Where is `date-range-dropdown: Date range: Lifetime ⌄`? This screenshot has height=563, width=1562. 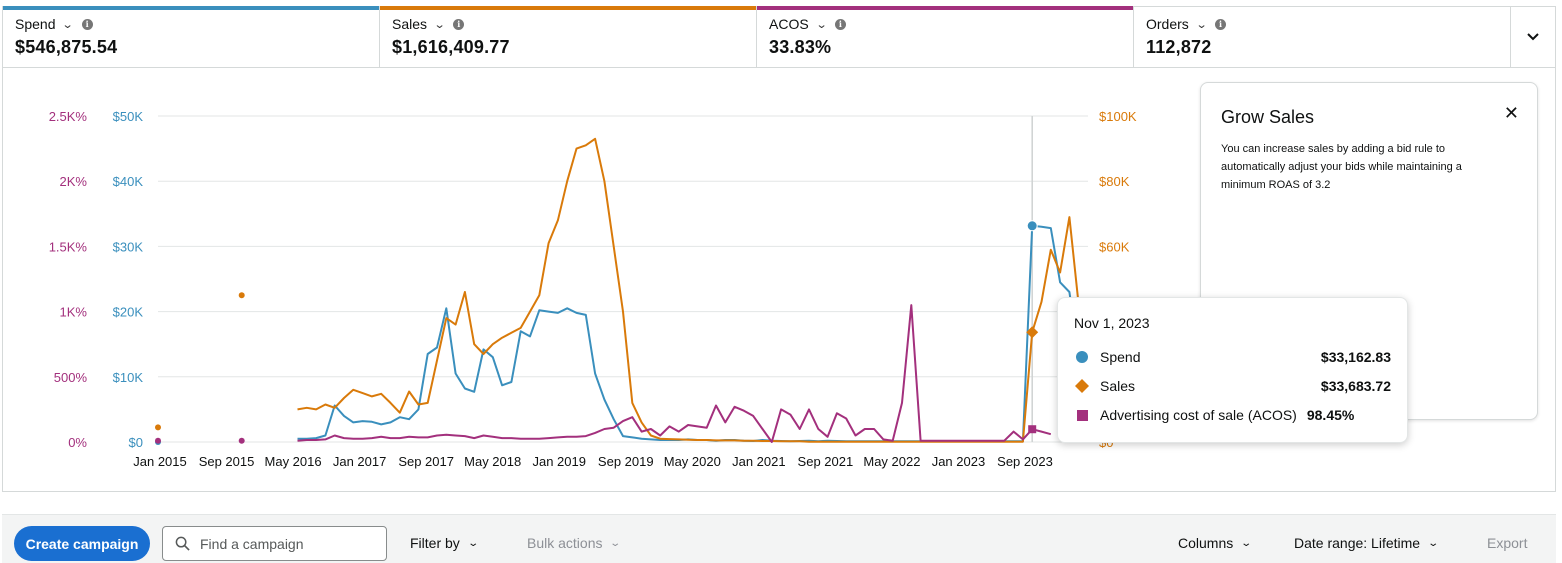
date-range-dropdown: Date range: Lifetime ⌄ is located at coordinates (1367, 543).